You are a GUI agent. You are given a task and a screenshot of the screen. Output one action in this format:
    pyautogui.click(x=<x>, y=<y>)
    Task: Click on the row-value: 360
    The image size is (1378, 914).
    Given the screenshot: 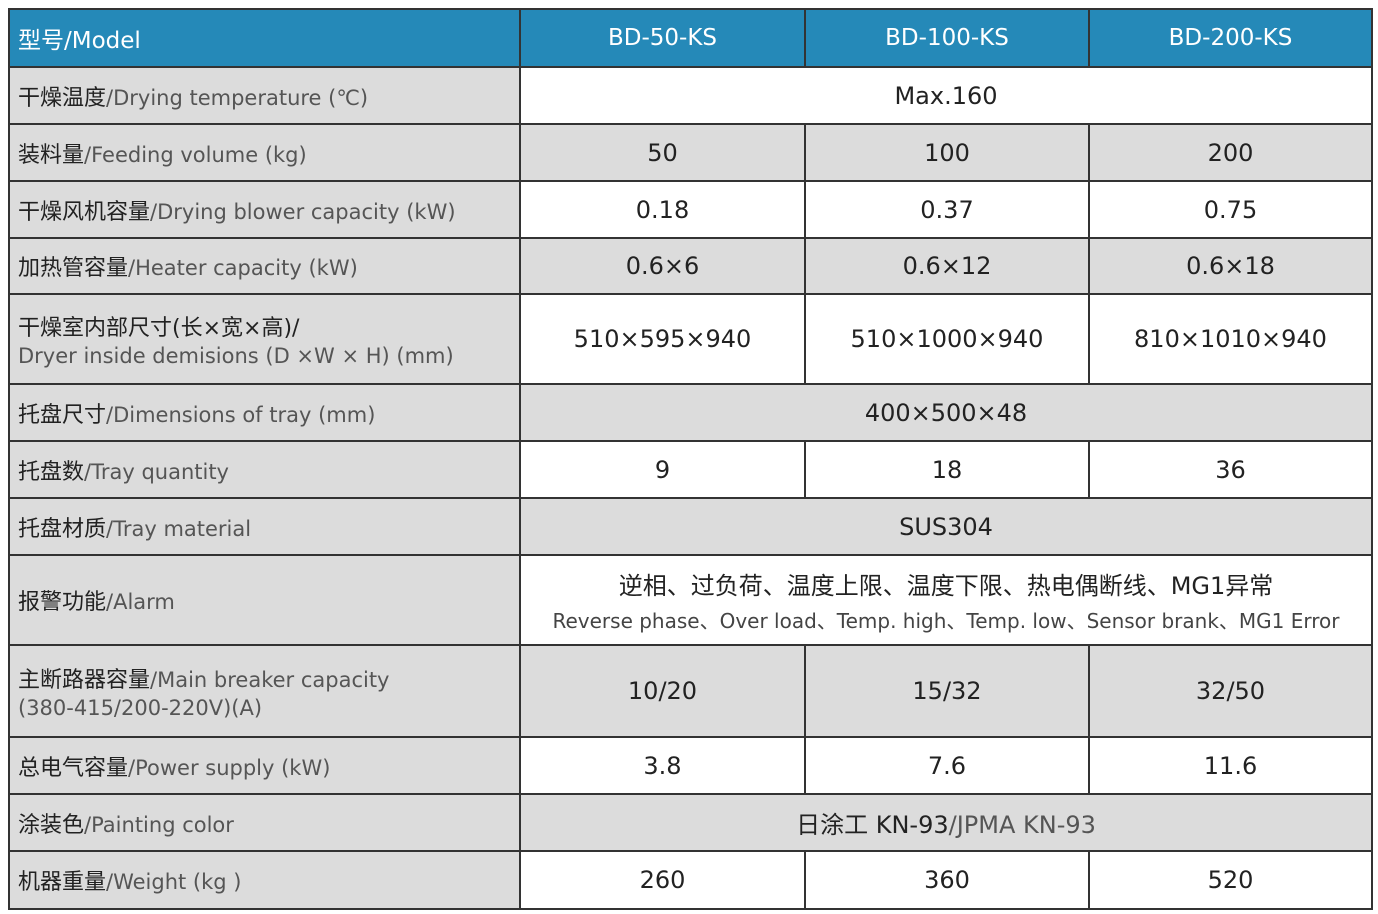 What is the action you would take?
    pyautogui.click(x=947, y=880)
    